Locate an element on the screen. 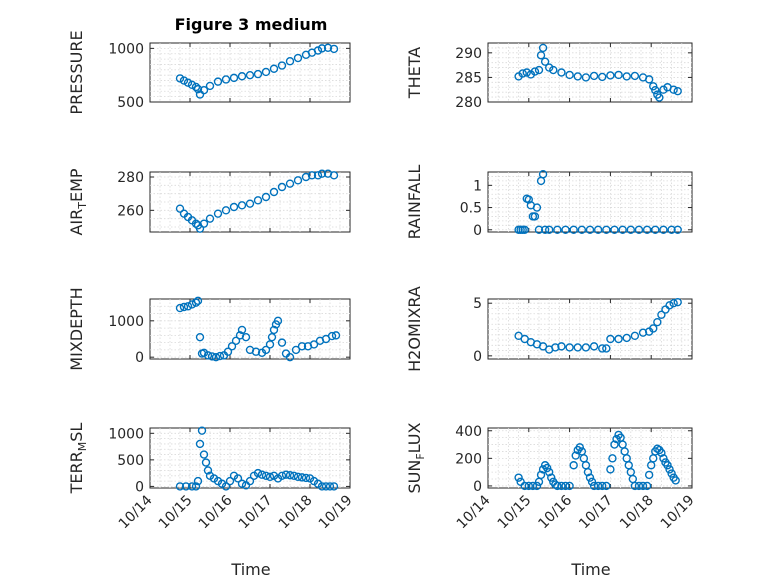 This screenshot has width=778, height=583. x-axis-label: Time is located at coordinates (590, 569).